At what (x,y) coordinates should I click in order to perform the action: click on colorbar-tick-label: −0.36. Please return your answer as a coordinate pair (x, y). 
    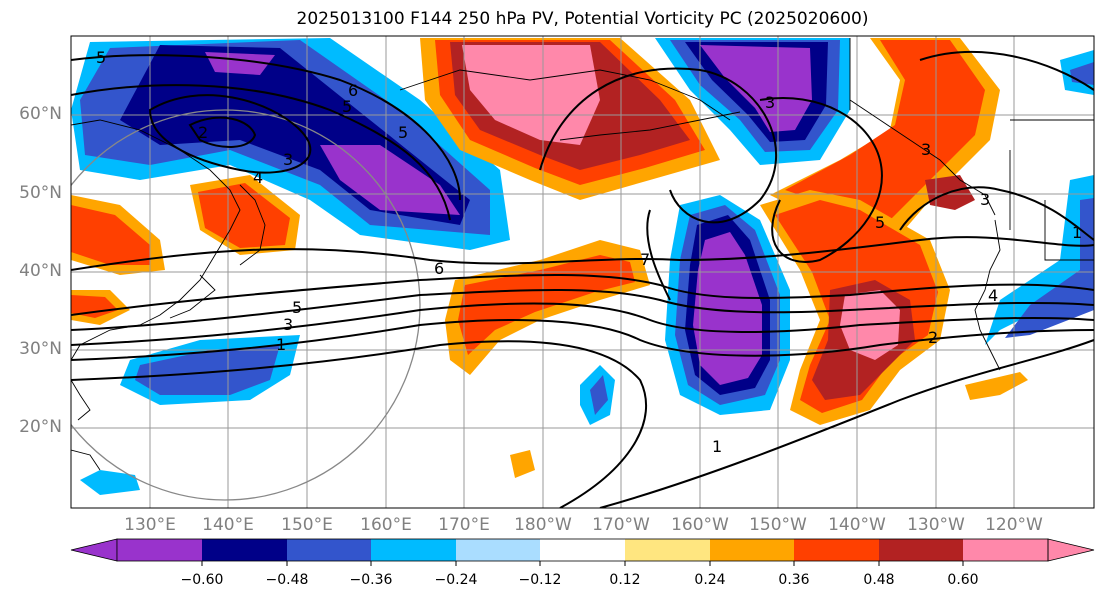
    Looking at the image, I should click on (371, 580).